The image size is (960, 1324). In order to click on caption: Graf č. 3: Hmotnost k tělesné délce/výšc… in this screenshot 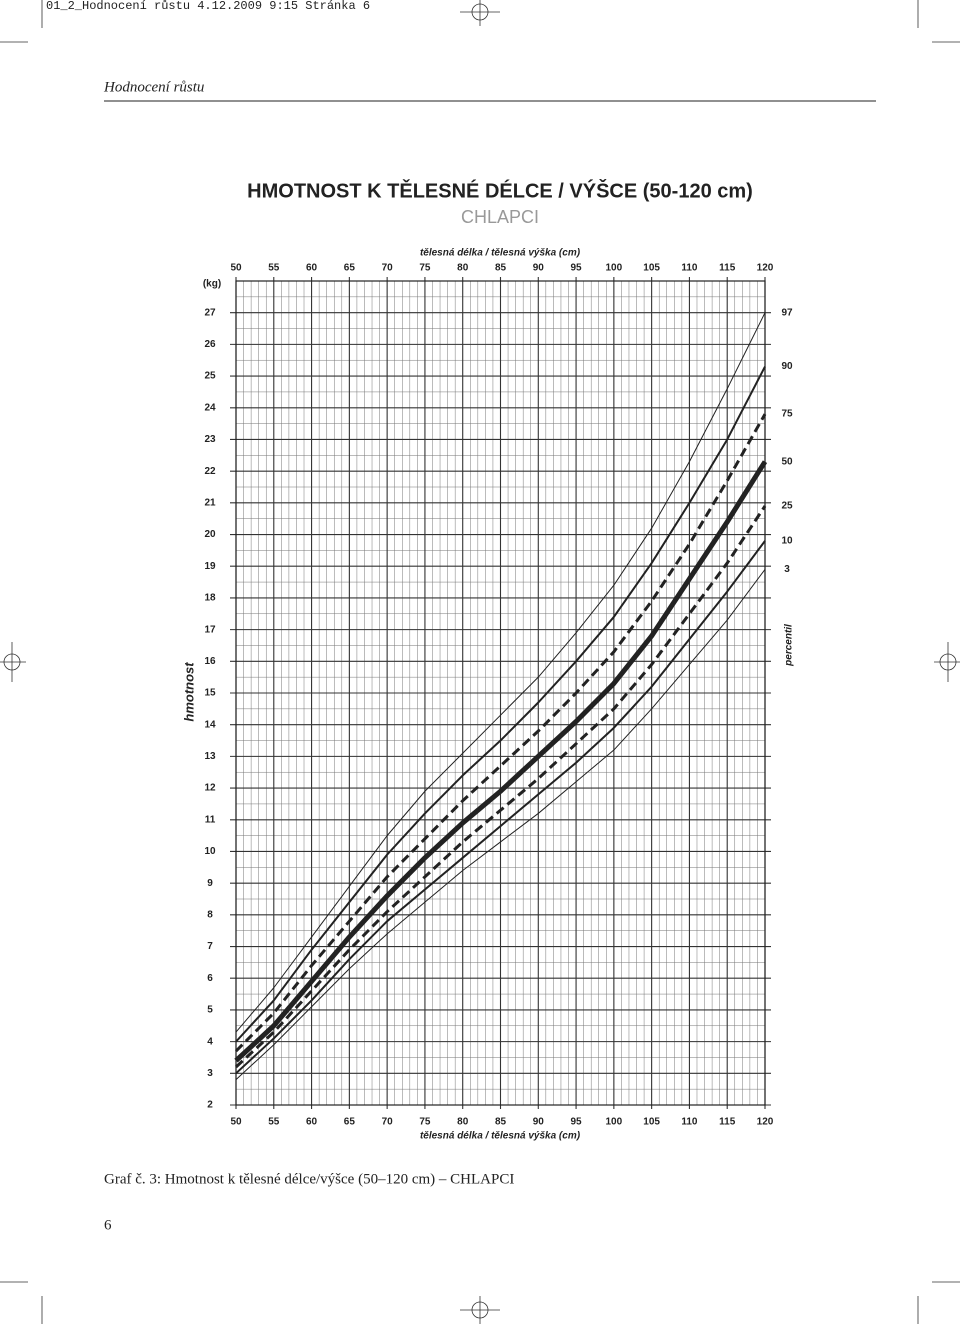, I will do `click(309, 1179)`.